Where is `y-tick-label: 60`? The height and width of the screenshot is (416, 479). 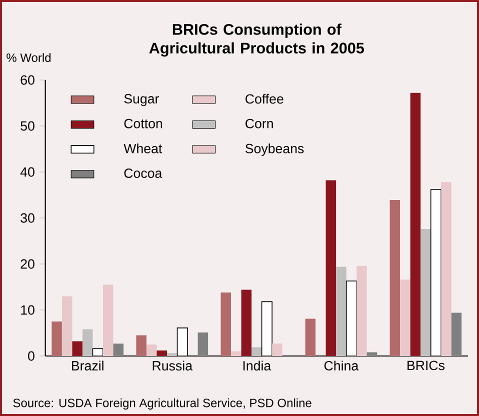
y-tick-label: 60 is located at coordinates (27, 80).